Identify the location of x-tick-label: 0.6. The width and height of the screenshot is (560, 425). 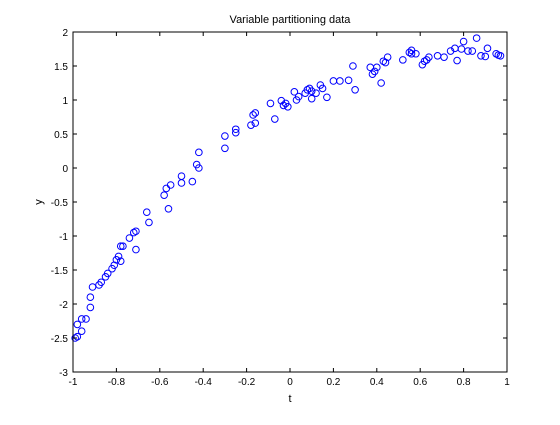
(420, 382).